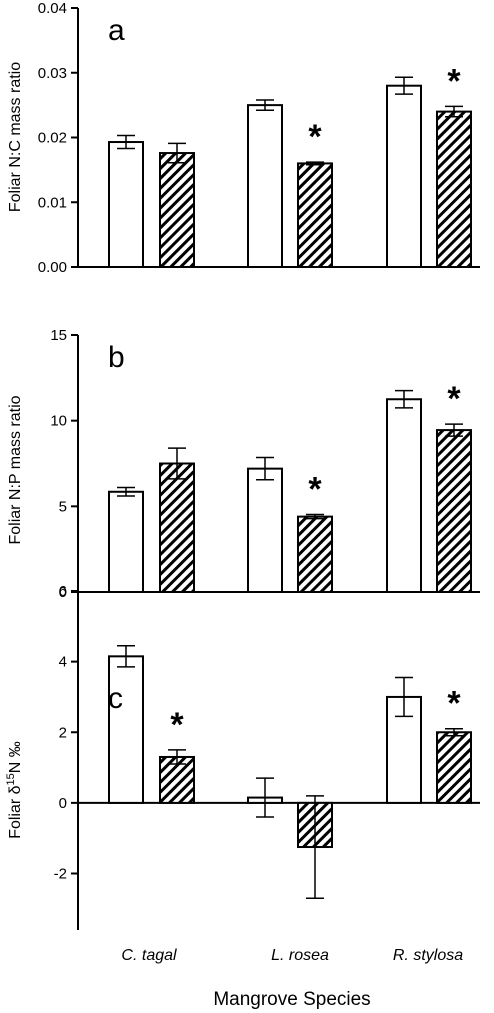 The width and height of the screenshot is (494, 1013). What do you see at coordinates (58, 335) in the screenshot?
I see `y-tick-label: 15` at bounding box center [58, 335].